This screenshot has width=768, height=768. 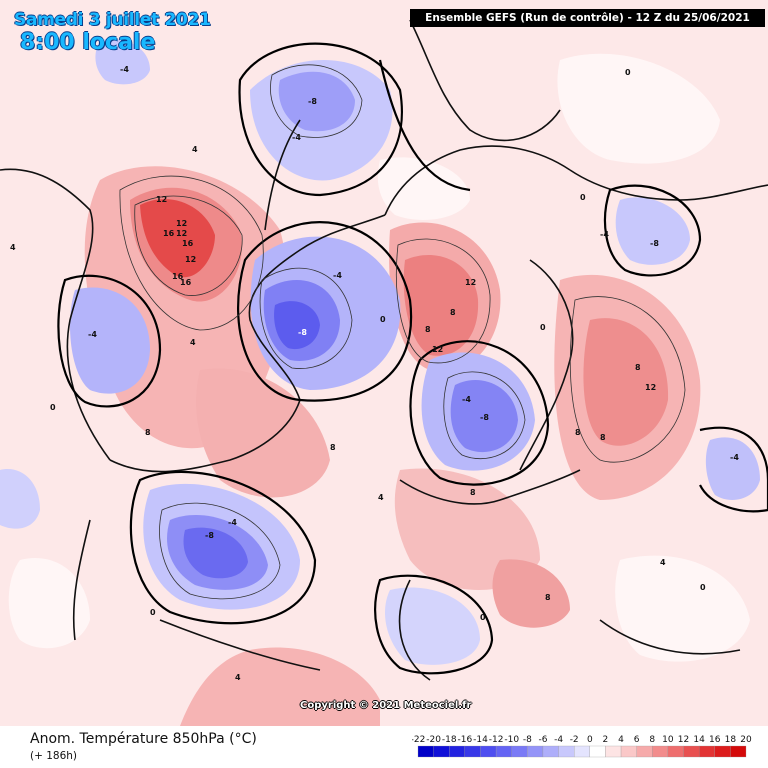 I want to click on legend-label: 8, so click(x=652, y=740).